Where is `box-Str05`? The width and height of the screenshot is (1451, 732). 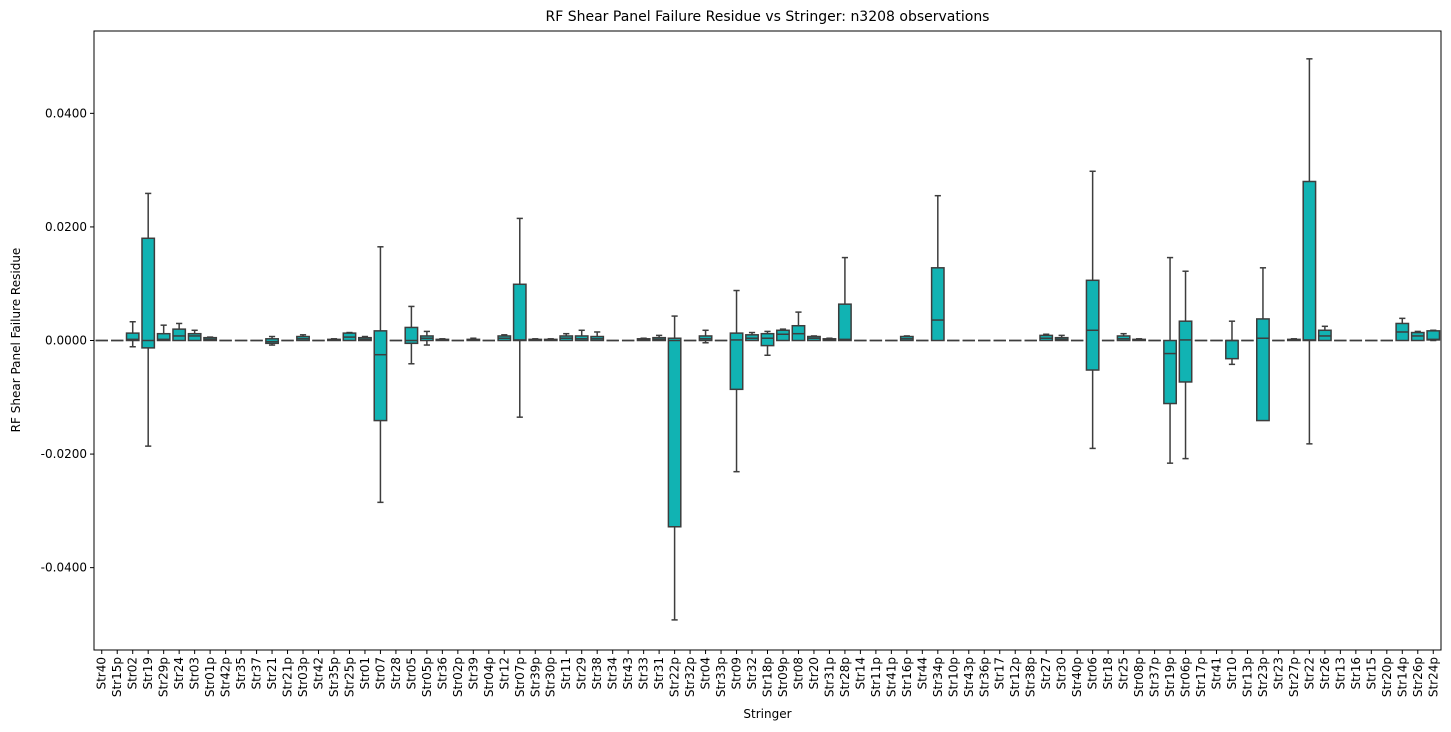 box-Str05 is located at coordinates (411, 335).